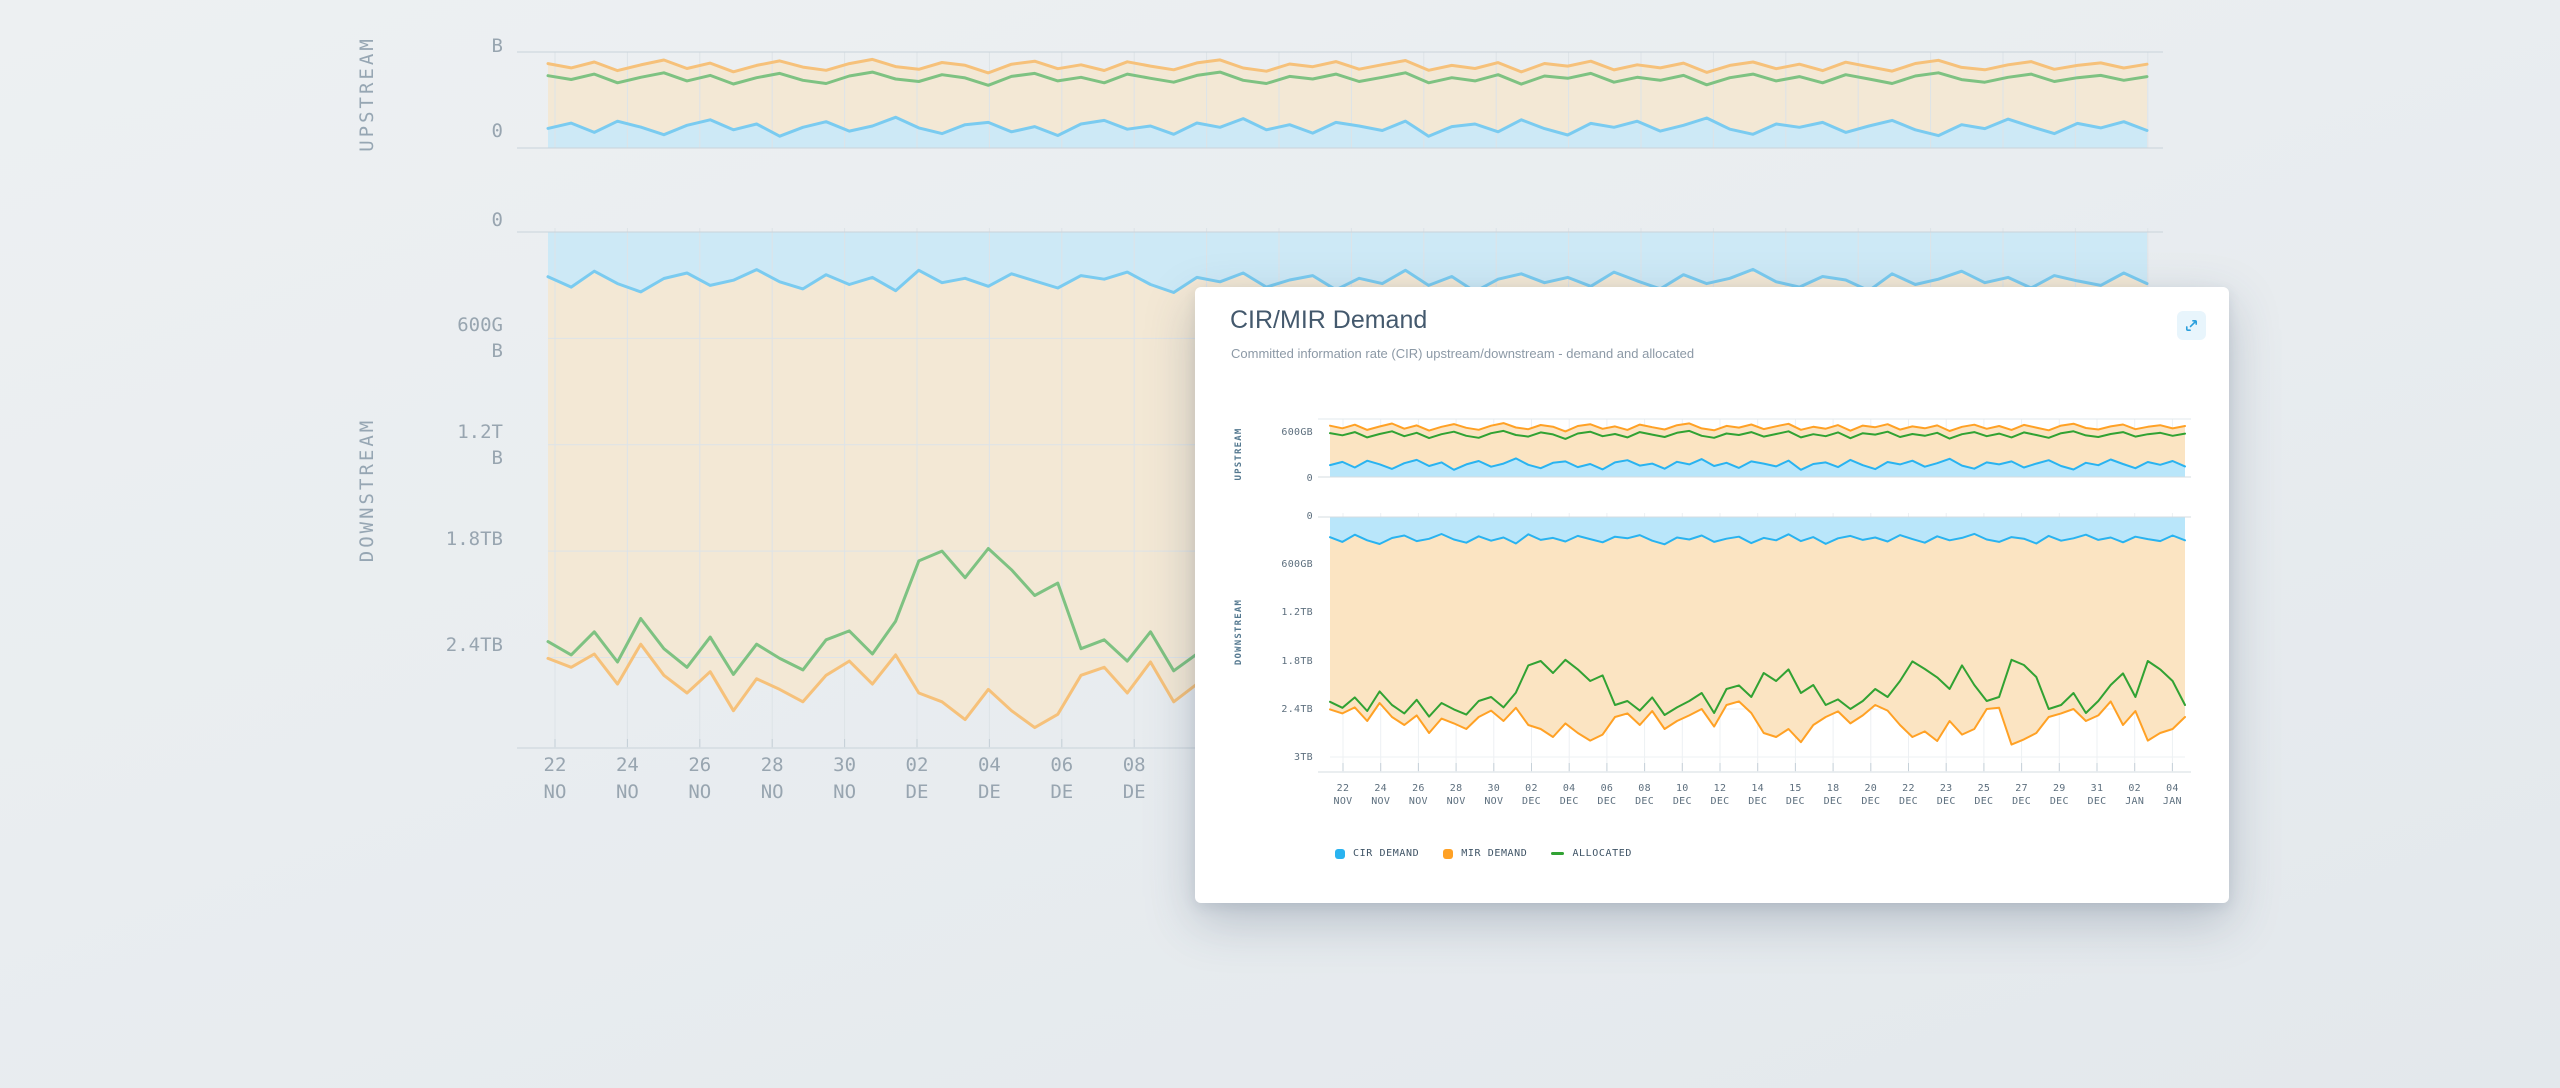 This screenshot has width=2560, height=1088. I want to click on y-axis-tick-label: B, so click(497, 46).